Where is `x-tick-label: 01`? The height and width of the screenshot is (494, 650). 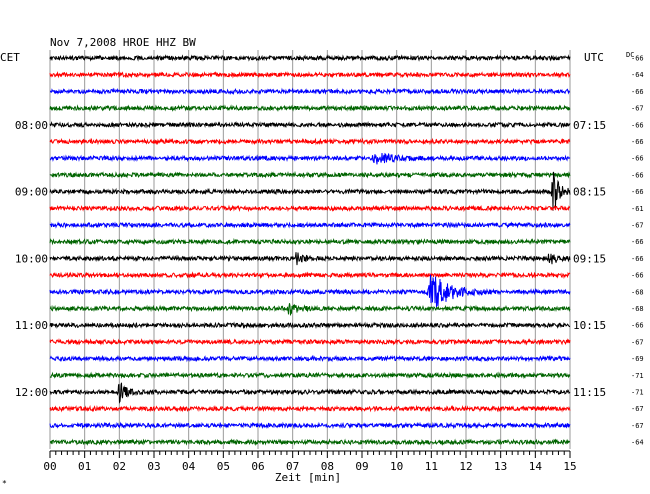
x-tick-label: 01 is located at coordinates (84, 466).